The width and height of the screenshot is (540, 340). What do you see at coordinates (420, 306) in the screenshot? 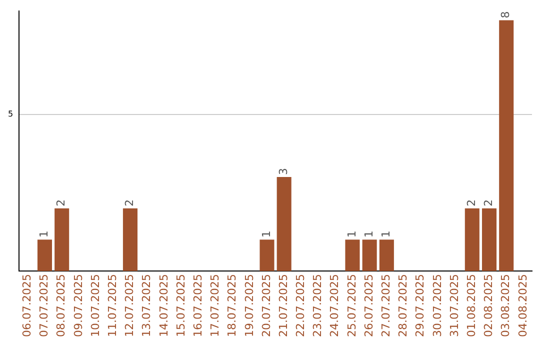
I see `x-tick-label: 29.07.2025` at bounding box center [420, 306].